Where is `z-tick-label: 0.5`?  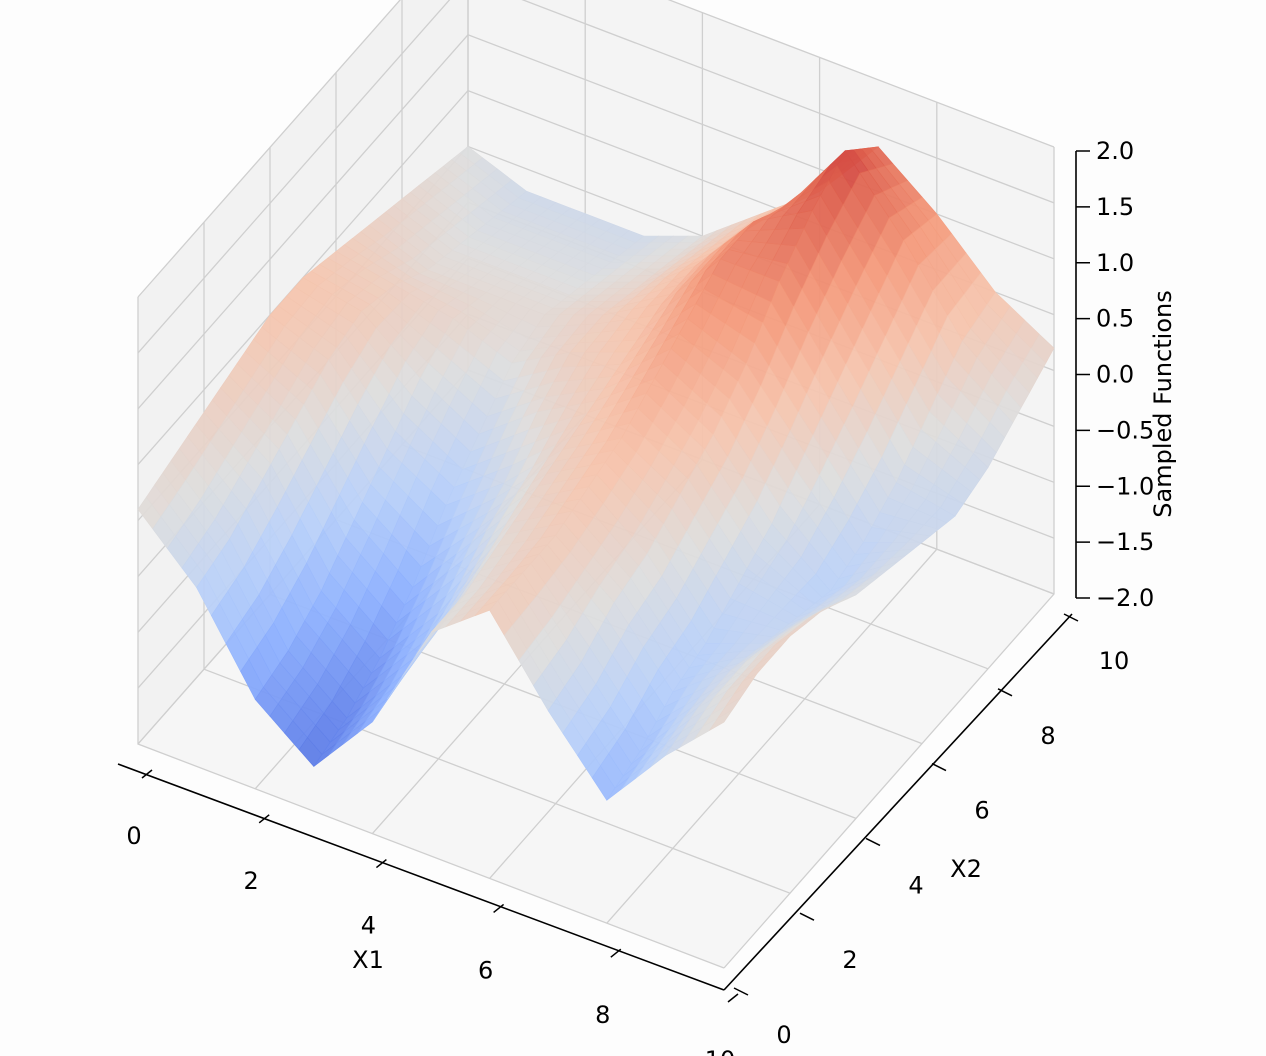 z-tick-label: 0.5 is located at coordinates (1115, 319).